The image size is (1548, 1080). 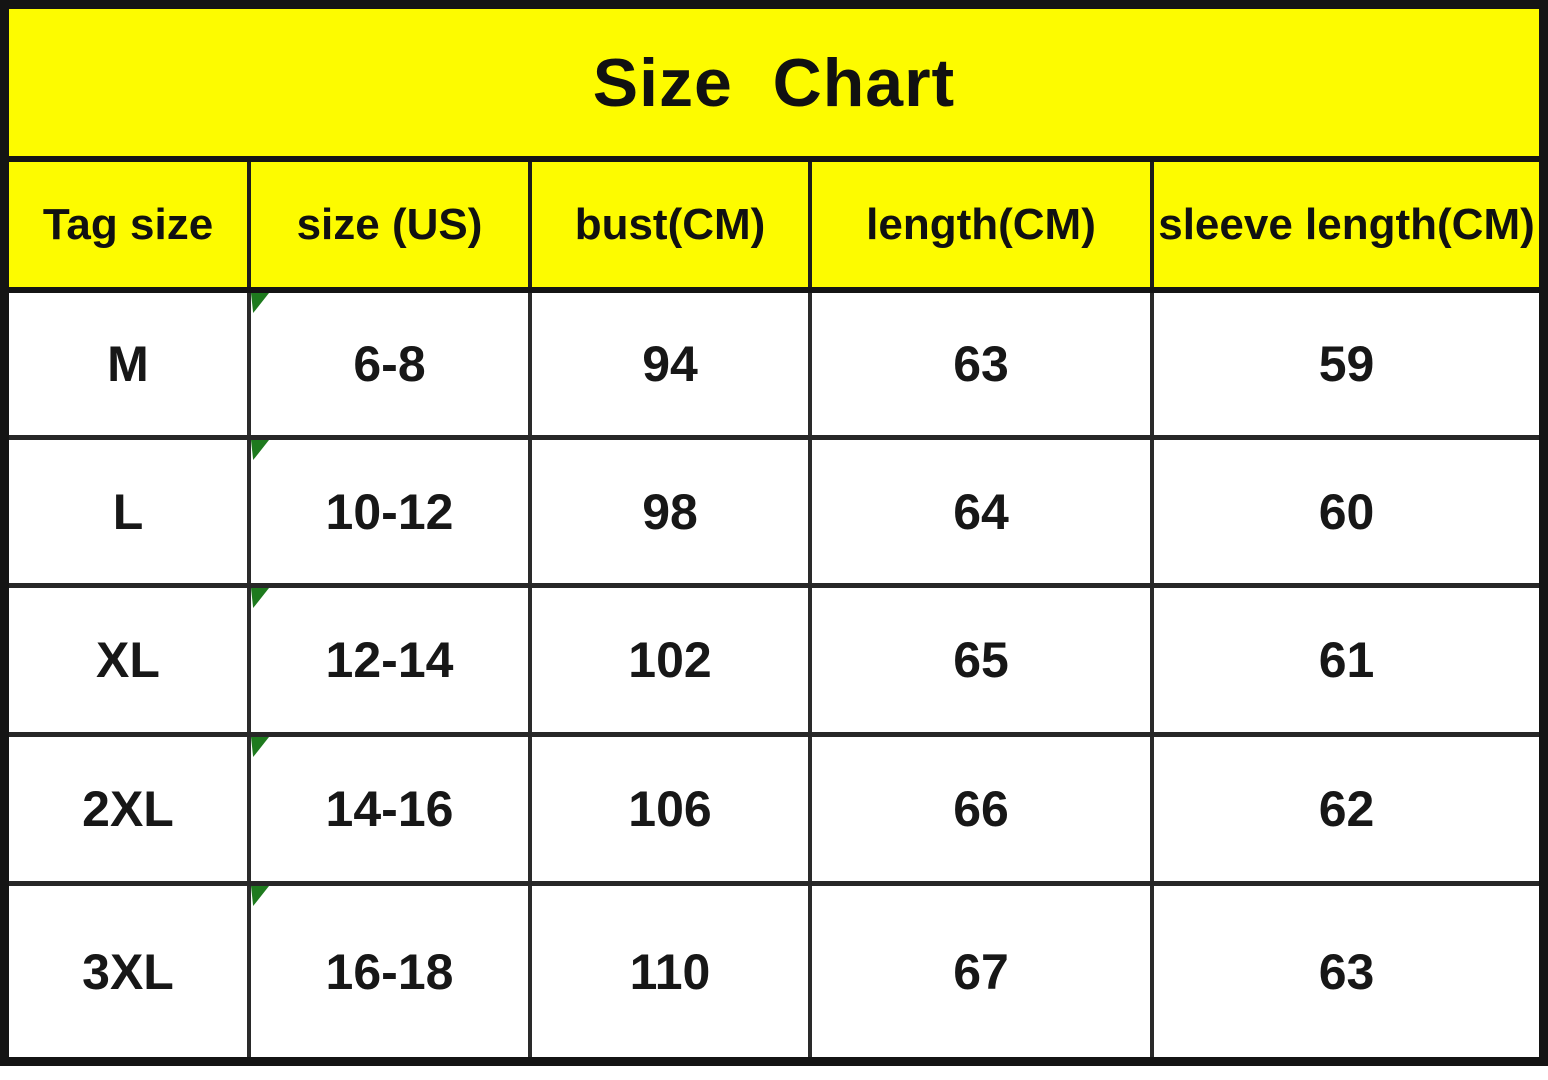 I want to click on column-header-sleeve-length-cm: sleeve length(CM), so click(x=1344, y=224).